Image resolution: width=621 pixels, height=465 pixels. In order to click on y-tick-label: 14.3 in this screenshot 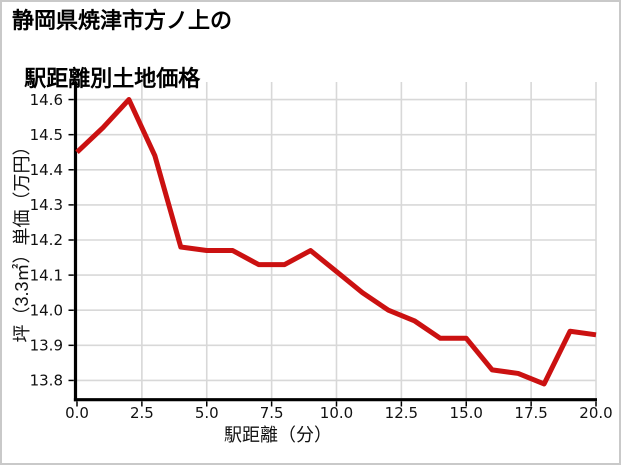, I will do `click(46, 205)`.